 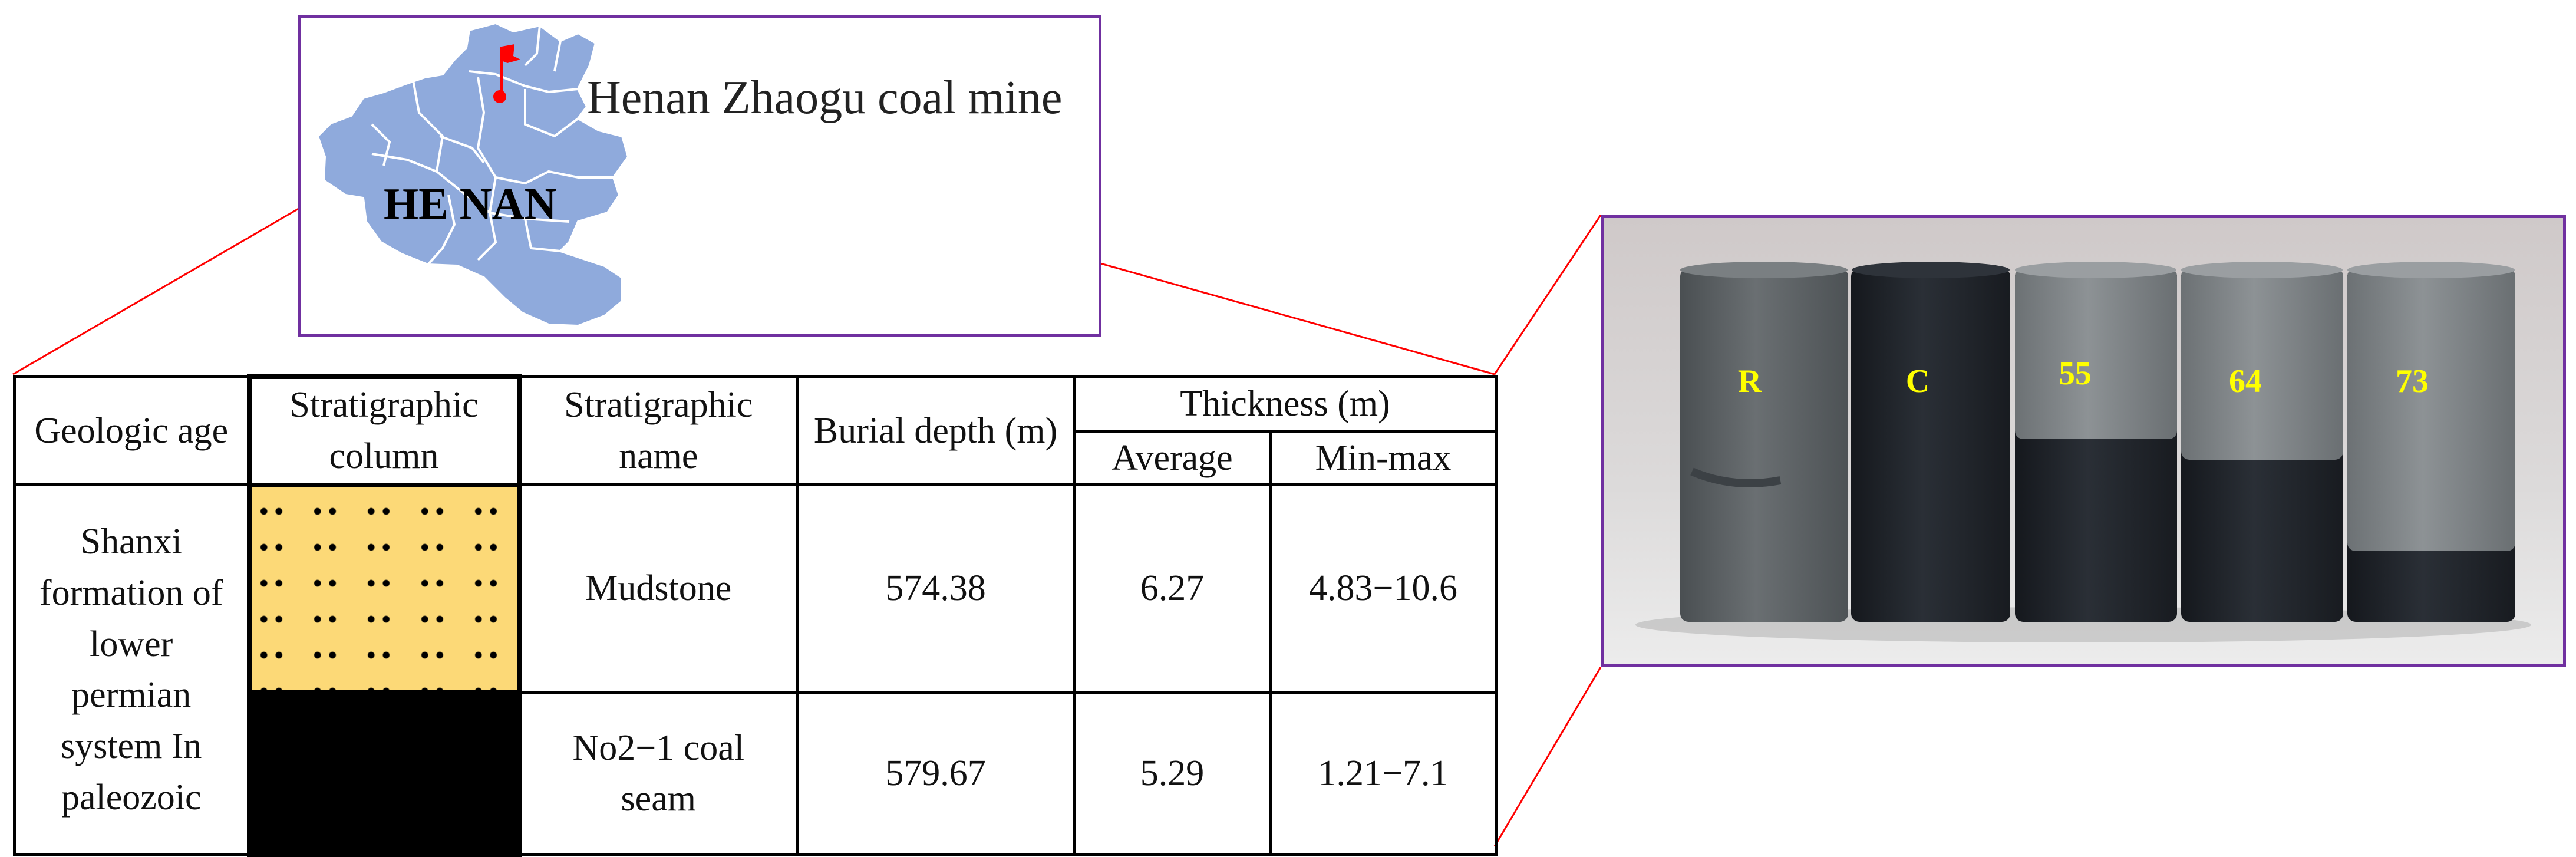 What do you see at coordinates (384, 589) in the screenshot?
I see `mudstone-column-pattern` at bounding box center [384, 589].